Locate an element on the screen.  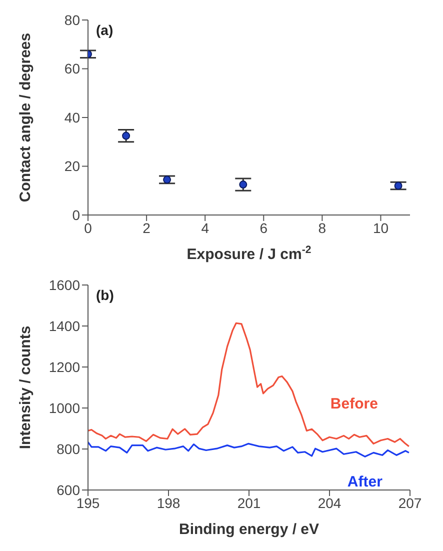
x-tick-label: 201 is located at coordinates (249, 502).